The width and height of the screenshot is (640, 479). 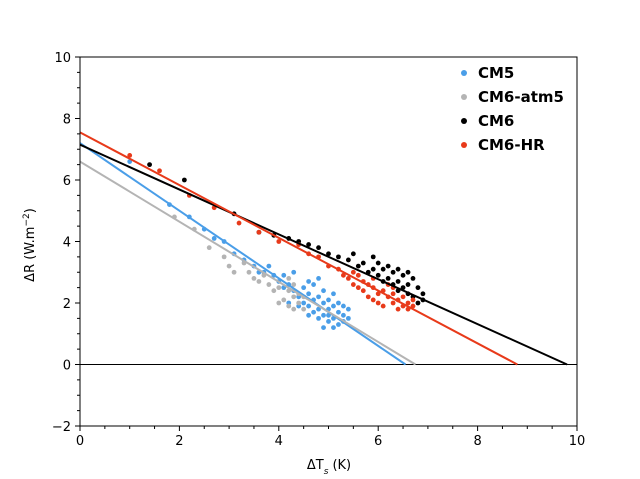 What do you see at coordinates (67, 243) in the screenshot?
I see `y-tick-label: 4` at bounding box center [67, 243].